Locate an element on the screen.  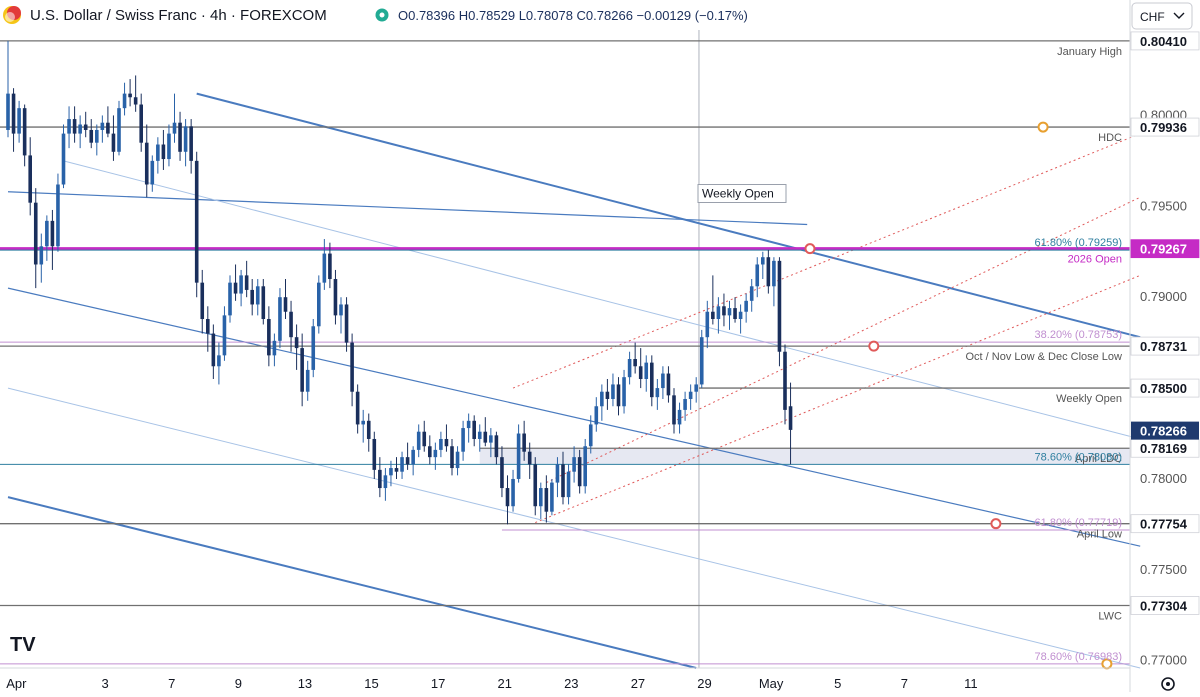
gear-icon is located at coordinates (1168, 684).